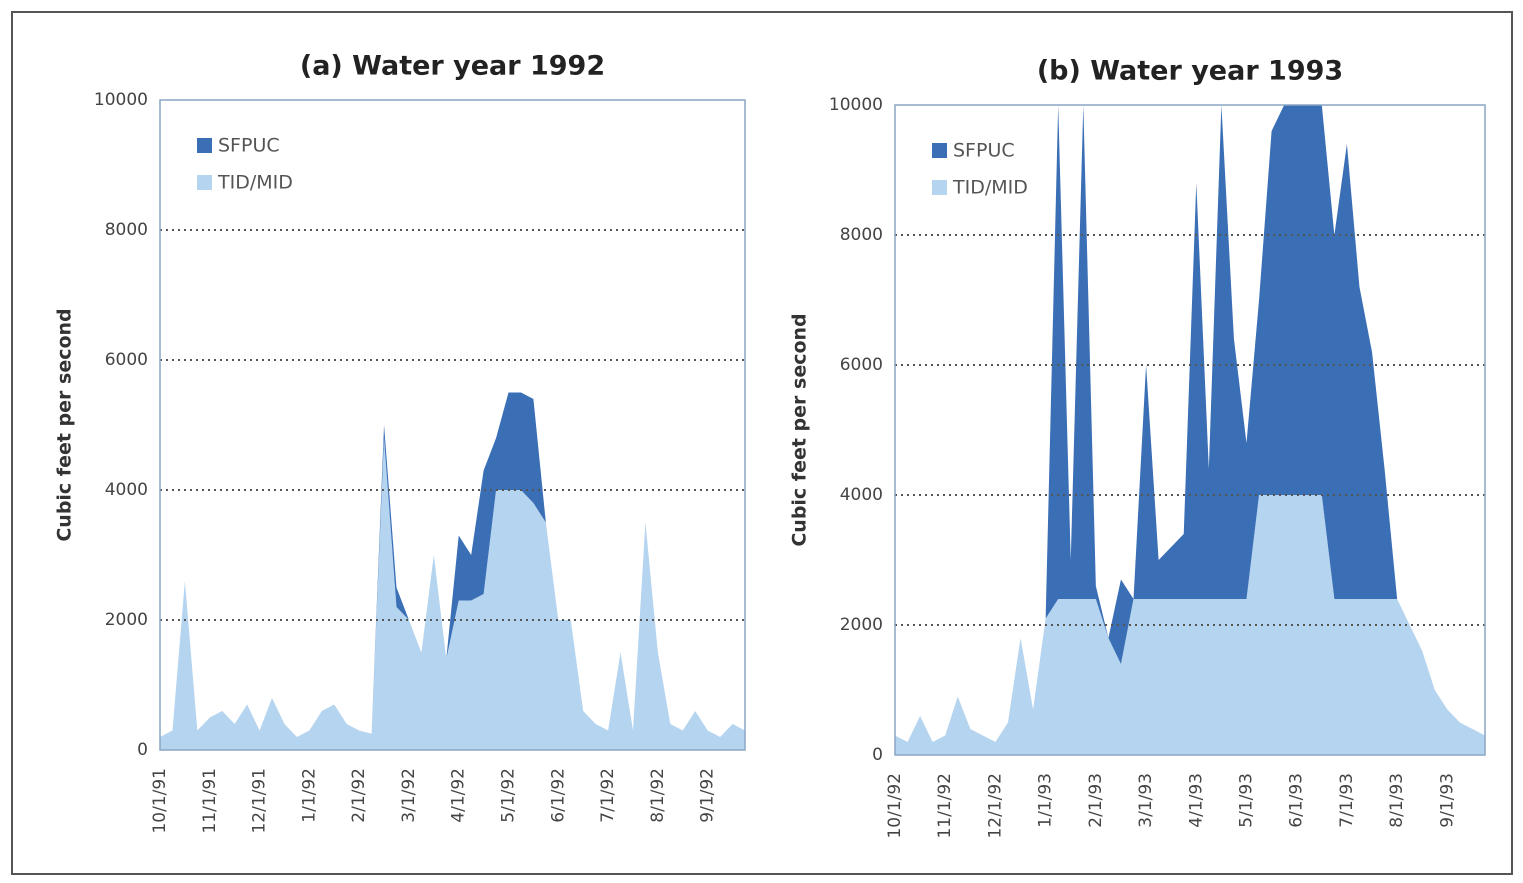 This screenshot has width=1523, height=883. I want to click on x-tick-label: 1/1/92, so click(309, 795).